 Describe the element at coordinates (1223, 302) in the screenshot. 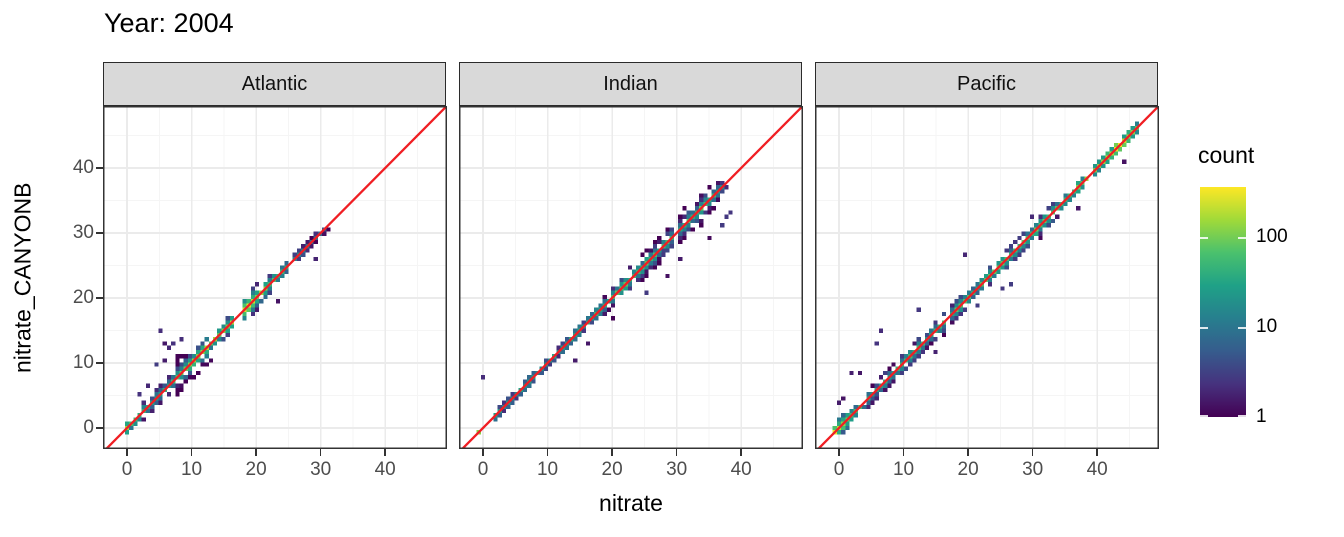

I see `legend-colorbar` at that location.